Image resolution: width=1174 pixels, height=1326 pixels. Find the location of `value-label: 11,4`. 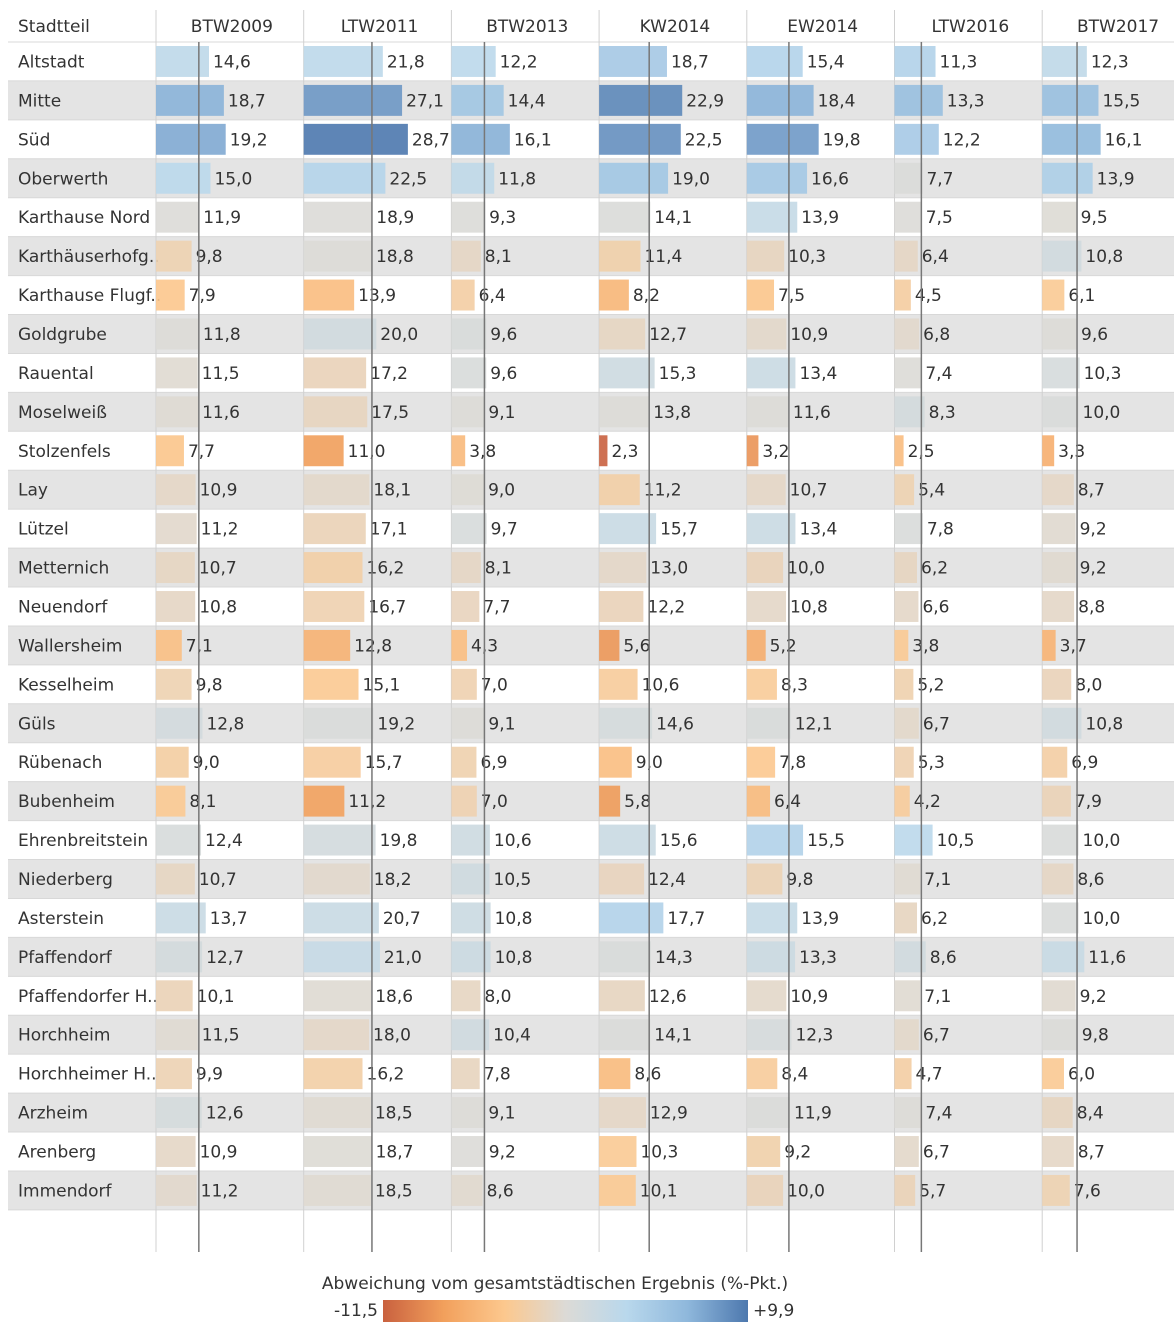

value-label: 11,4 is located at coordinates (663, 257).